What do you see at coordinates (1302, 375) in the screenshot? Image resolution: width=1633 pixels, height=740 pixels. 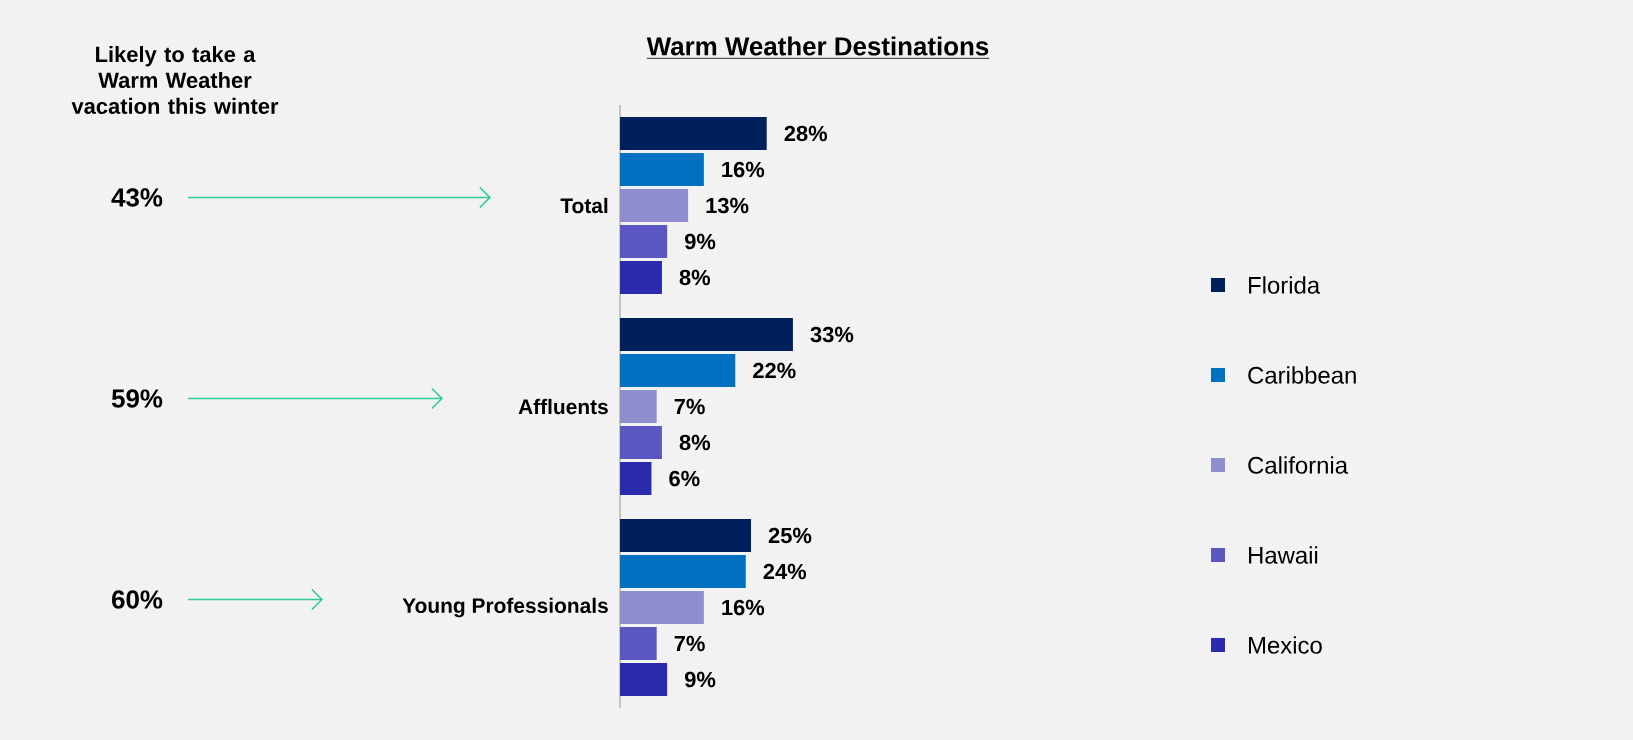 I see `legend-label: Caribbean` at bounding box center [1302, 375].